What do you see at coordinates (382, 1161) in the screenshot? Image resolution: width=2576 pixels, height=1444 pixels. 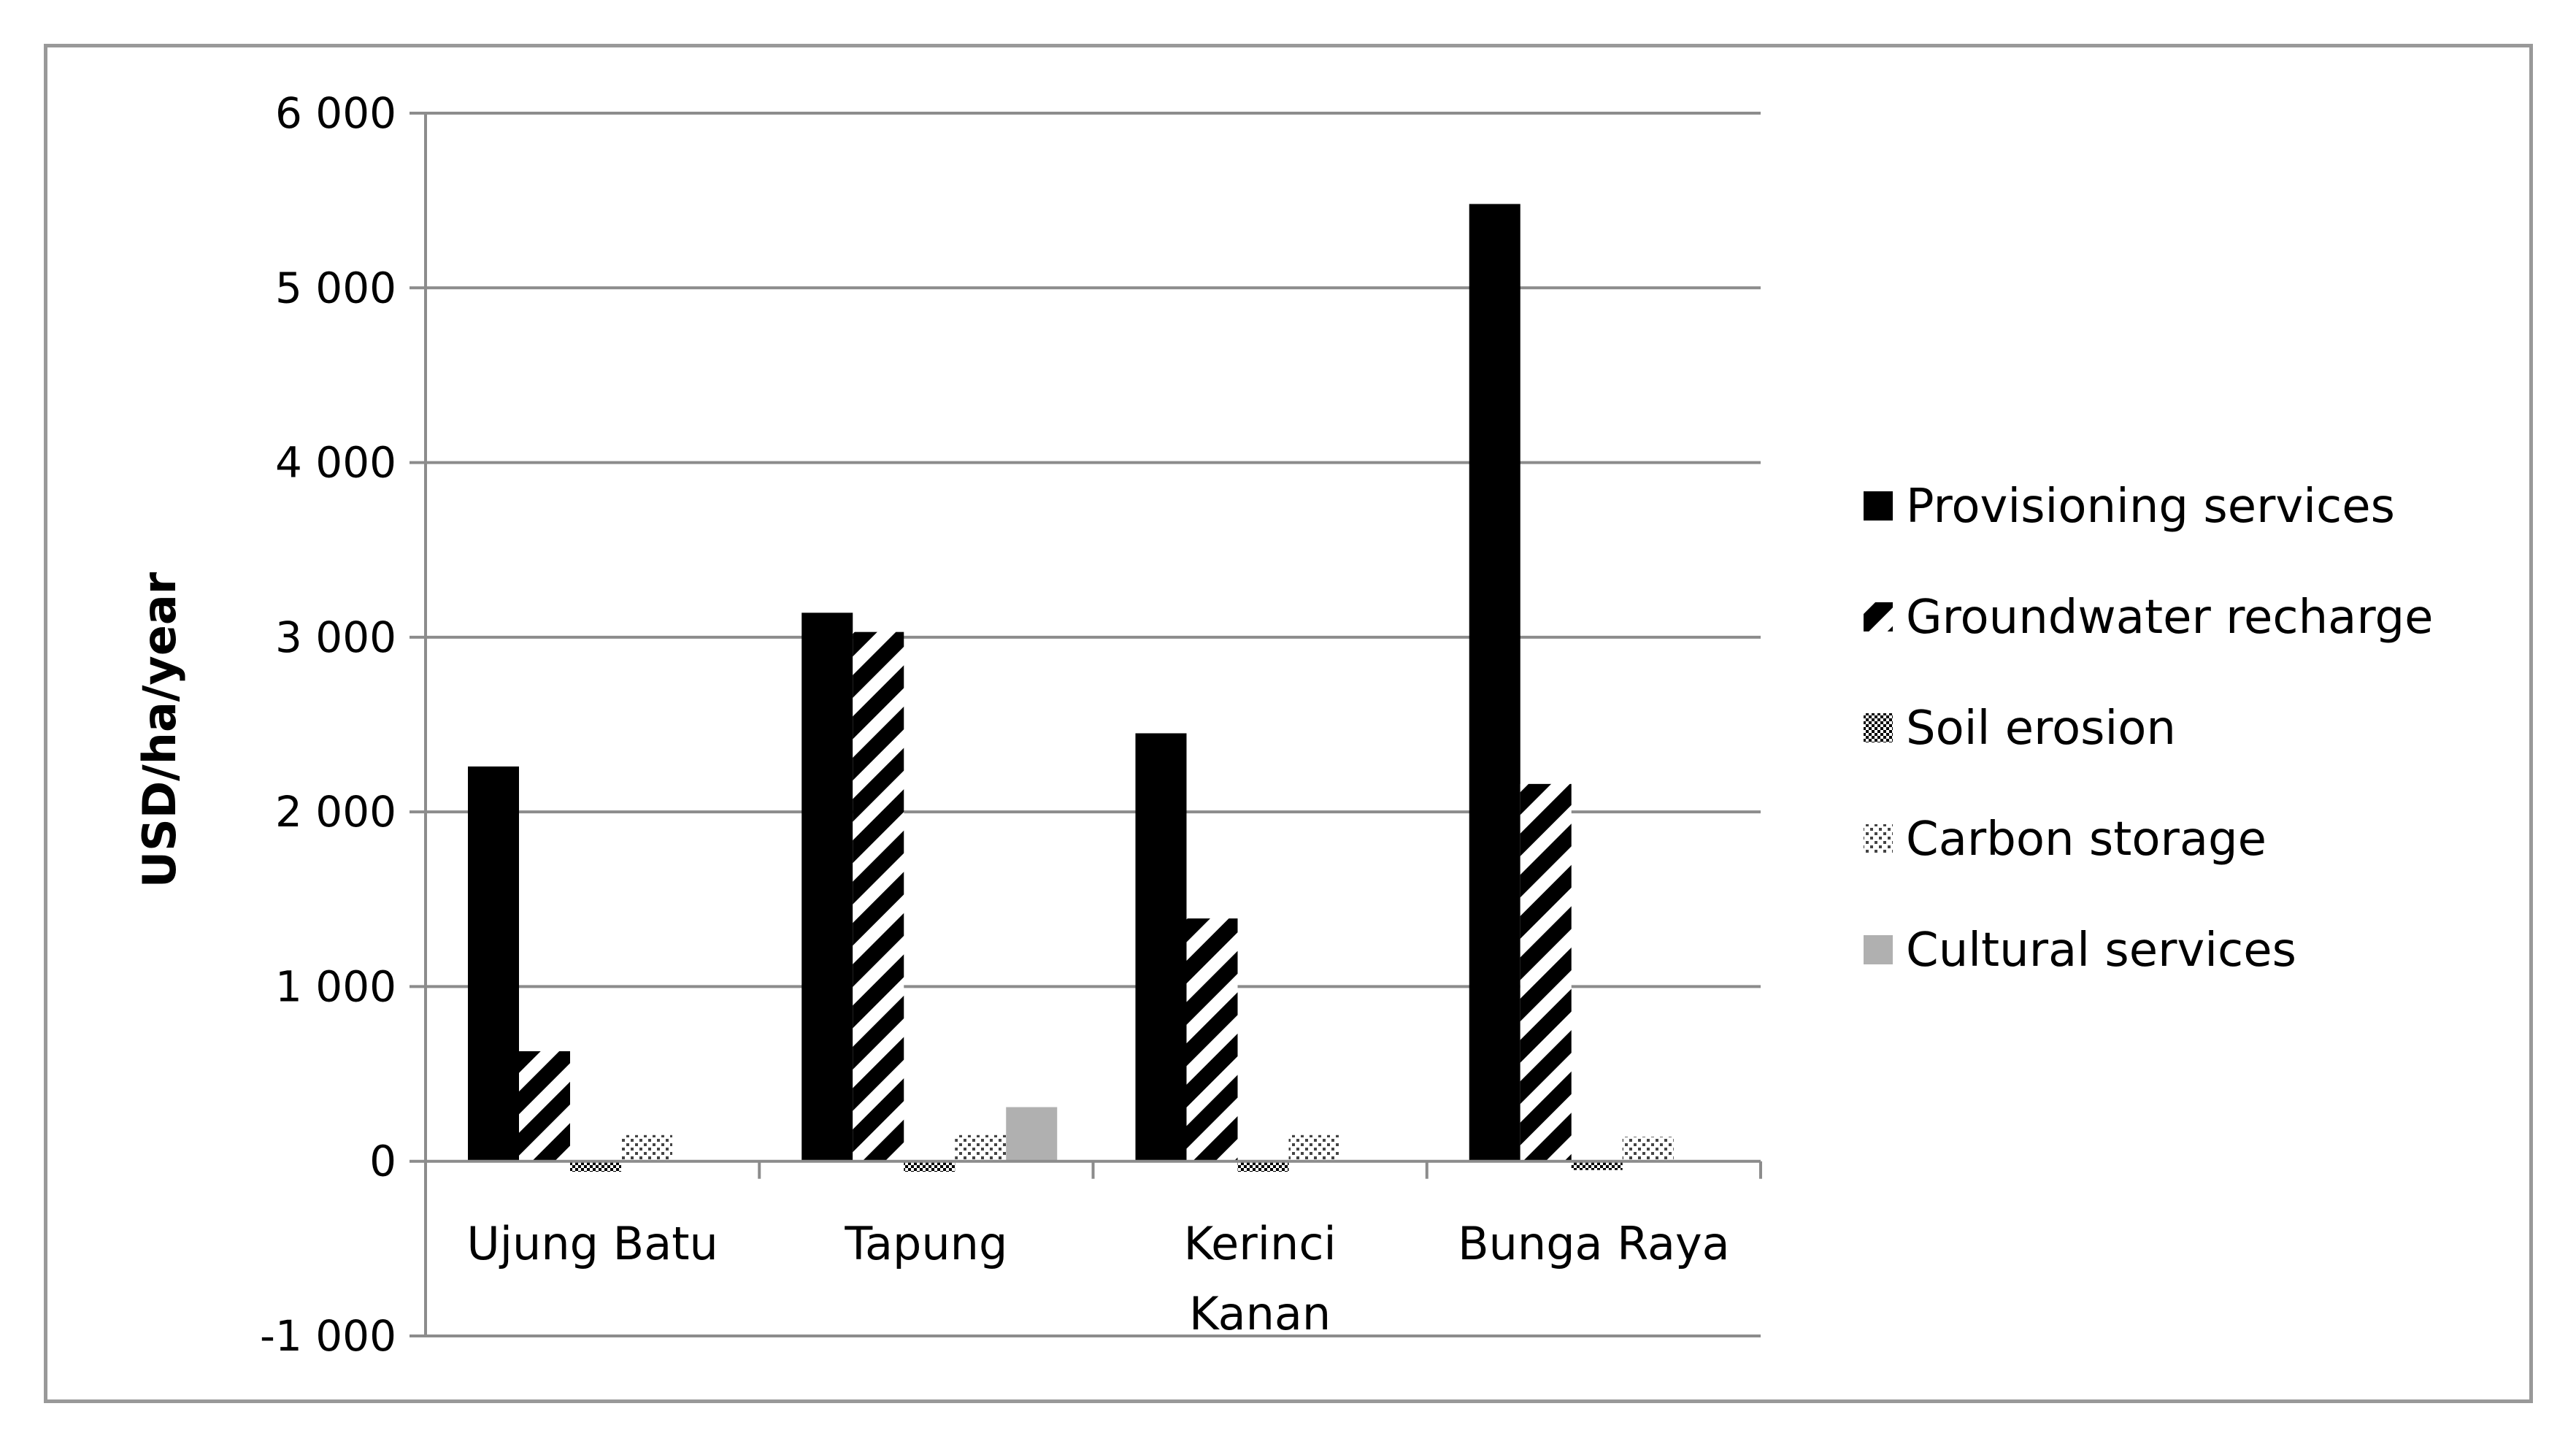 I see `y-tick-label: 0` at bounding box center [382, 1161].